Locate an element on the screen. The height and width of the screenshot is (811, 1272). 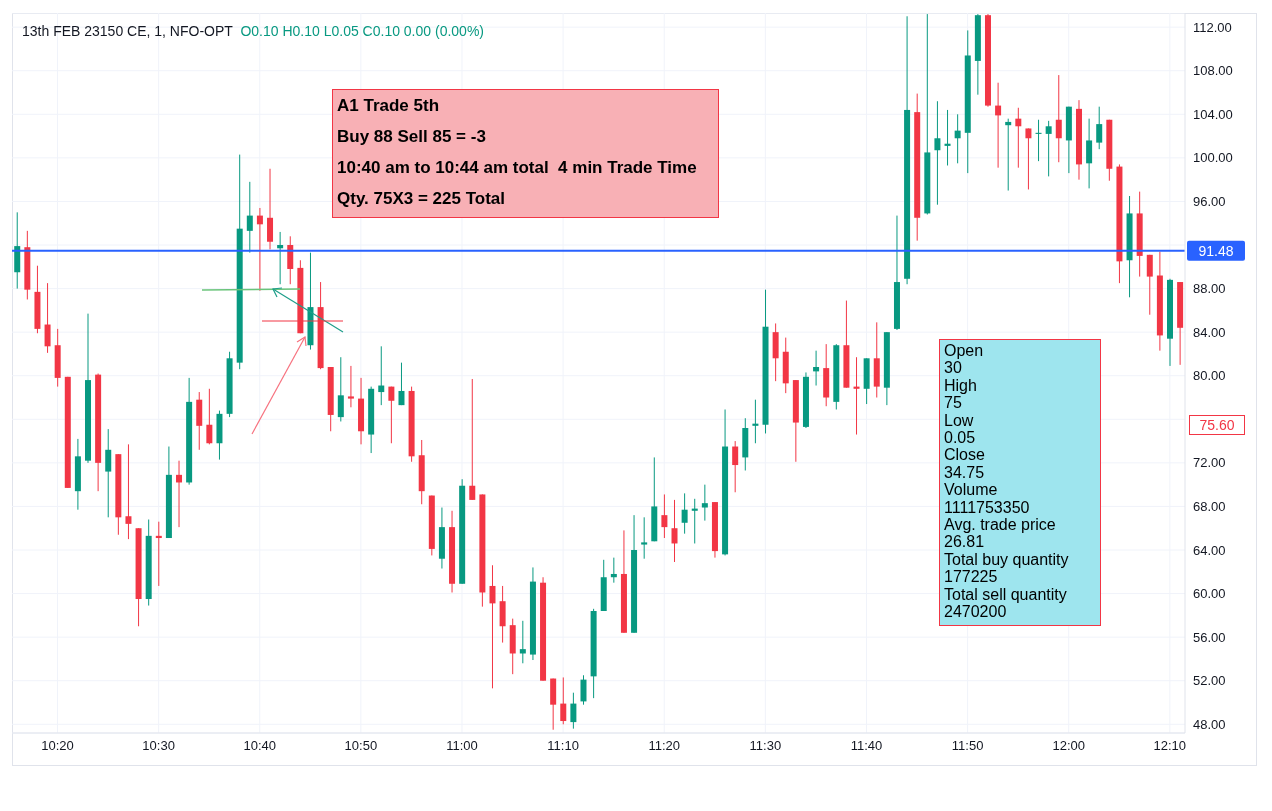
x-tick-label: 11:40 is located at coordinates (866, 746).